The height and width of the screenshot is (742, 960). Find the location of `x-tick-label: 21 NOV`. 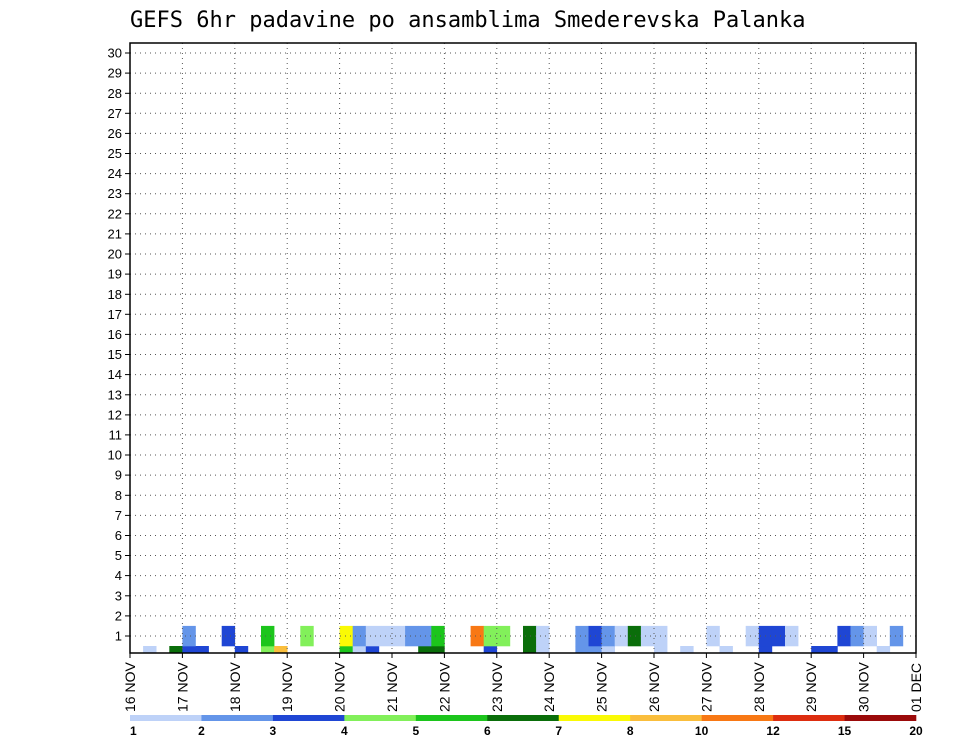

x-tick-label: 21 NOV is located at coordinates (392, 687).